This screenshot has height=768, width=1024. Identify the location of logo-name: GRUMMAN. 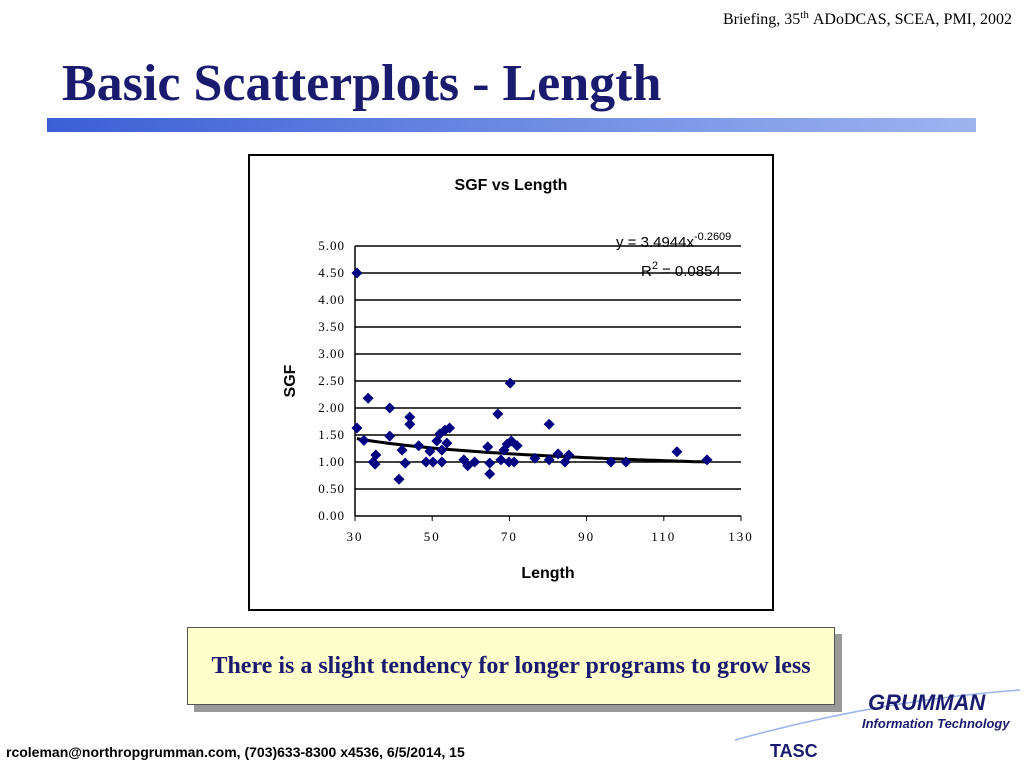
(927, 702).